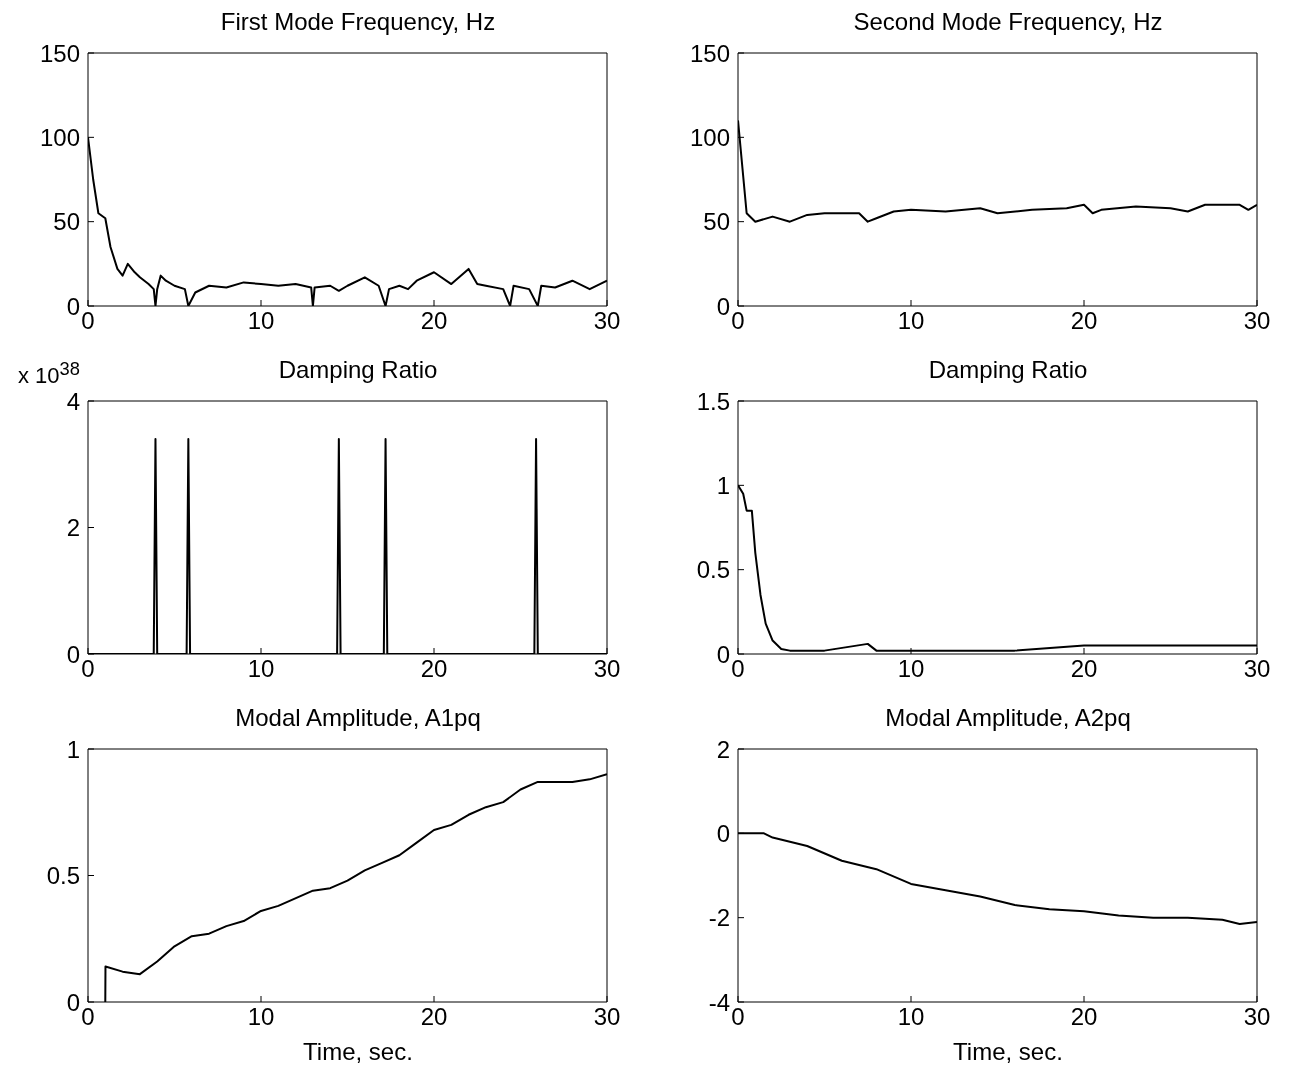  I want to click on chart-title: Modal Amplitude, A2pq, so click(1008, 717).